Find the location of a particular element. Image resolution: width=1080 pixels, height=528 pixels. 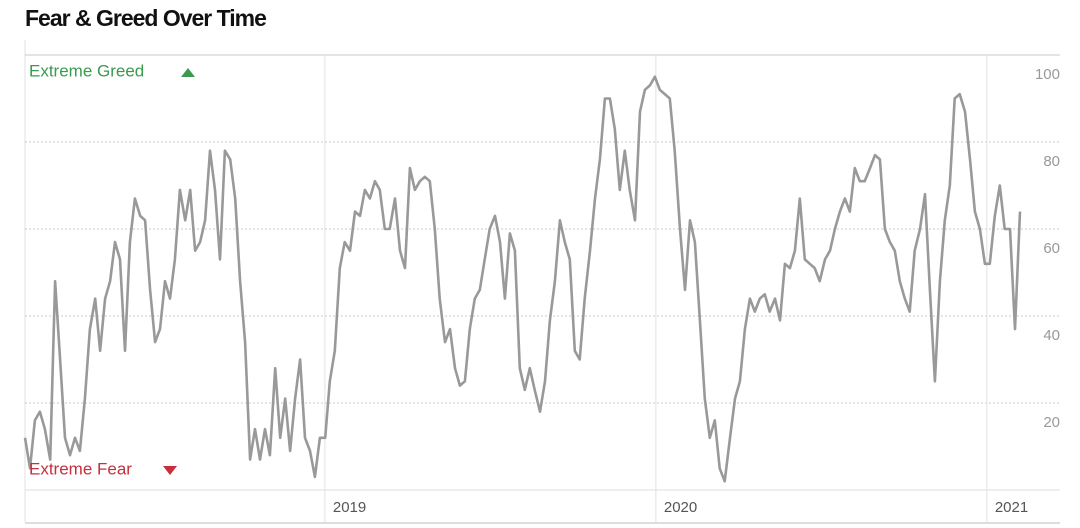

y-tick-label: 100 is located at coordinates (1047, 74).